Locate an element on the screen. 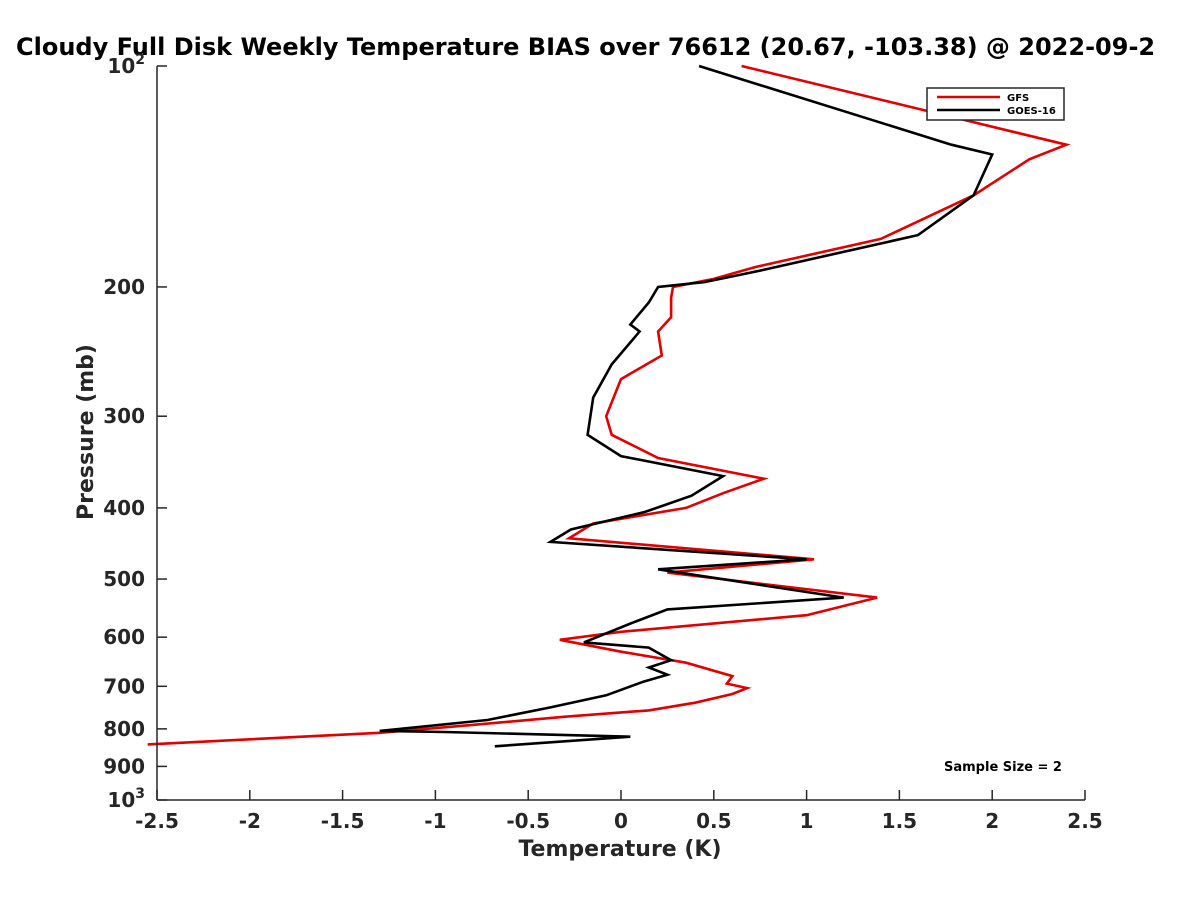 This screenshot has width=1200, height=900. x-axis-label: Temperature (K) is located at coordinates (619, 849).